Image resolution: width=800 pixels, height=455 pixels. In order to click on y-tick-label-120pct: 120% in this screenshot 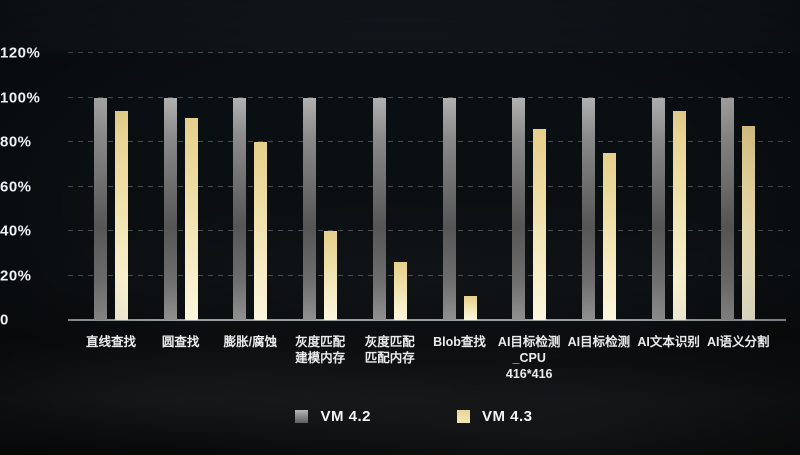, I will do `click(20, 53)`.